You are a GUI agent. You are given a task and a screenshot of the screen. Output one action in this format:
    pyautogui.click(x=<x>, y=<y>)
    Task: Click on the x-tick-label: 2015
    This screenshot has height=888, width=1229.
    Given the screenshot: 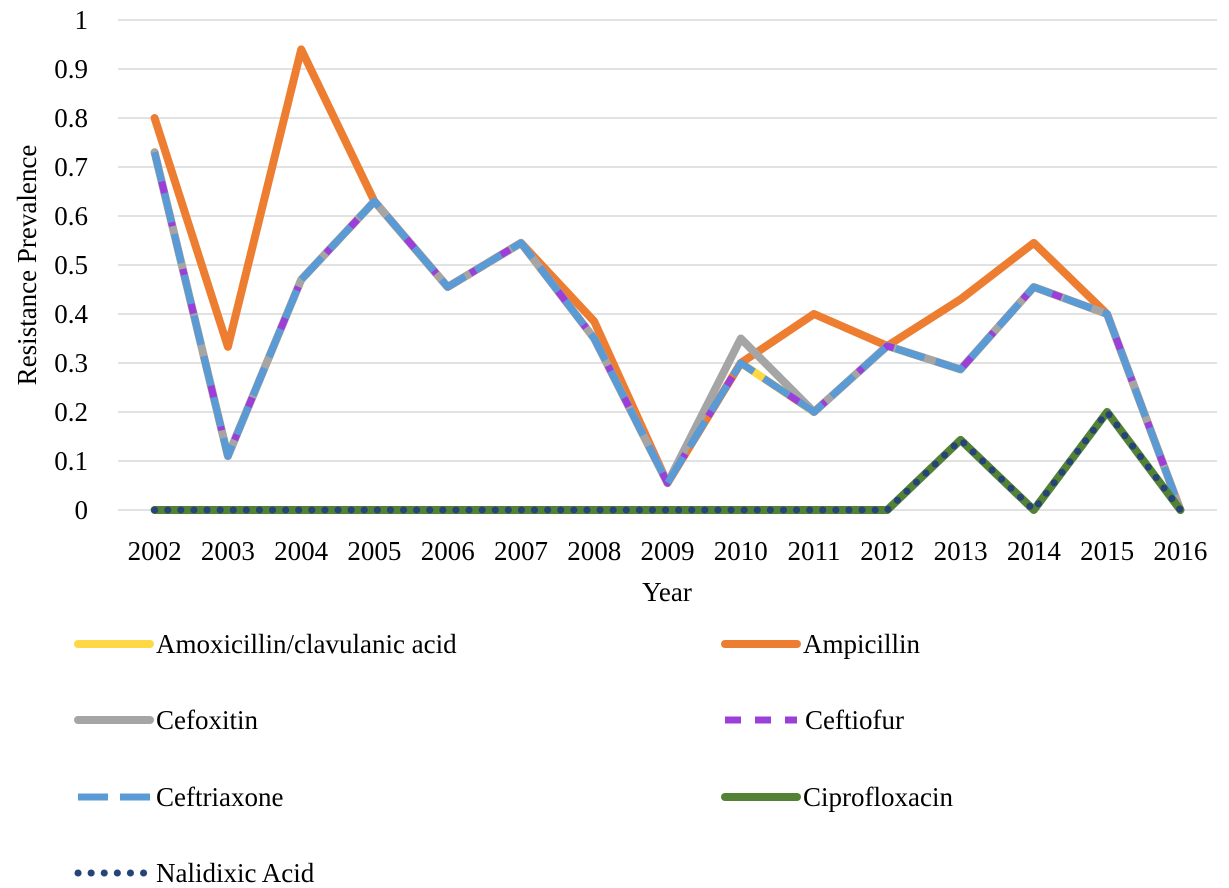 What is the action you would take?
    pyautogui.click(x=1107, y=551)
    